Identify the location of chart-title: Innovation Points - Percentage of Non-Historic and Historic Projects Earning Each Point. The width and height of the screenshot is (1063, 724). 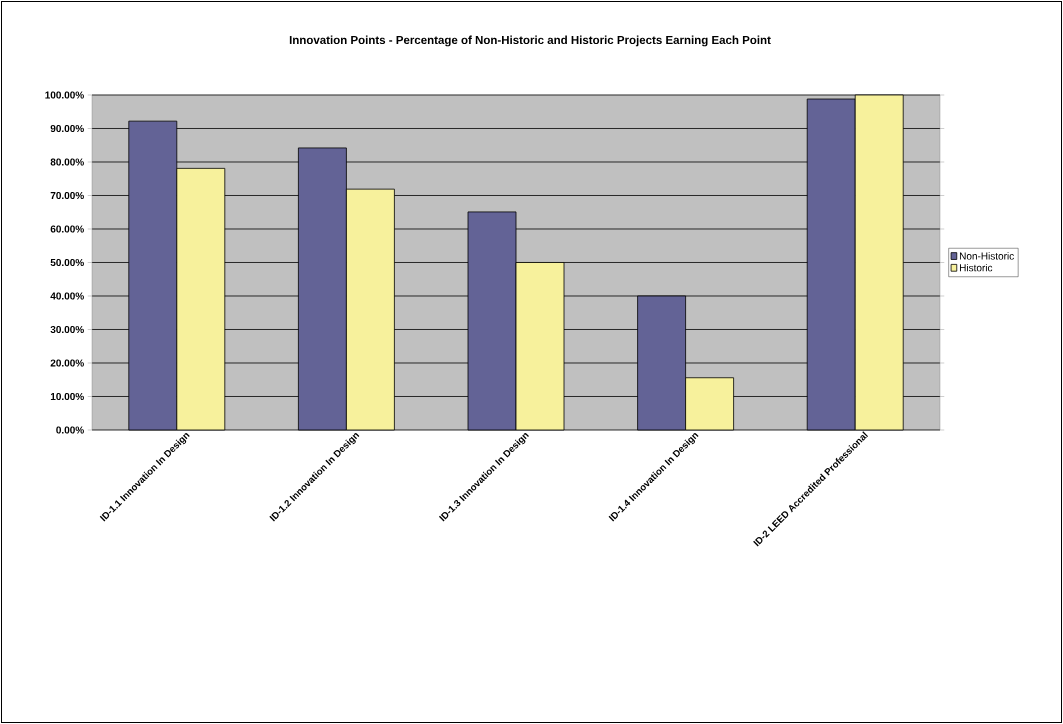
(530, 41).